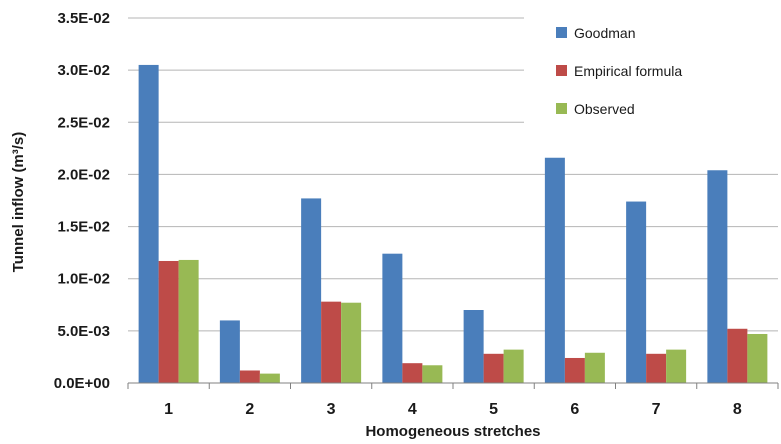  What do you see at coordinates (561, 32) in the screenshot?
I see `legend-swatch-goodman` at bounding box center [561, 32].